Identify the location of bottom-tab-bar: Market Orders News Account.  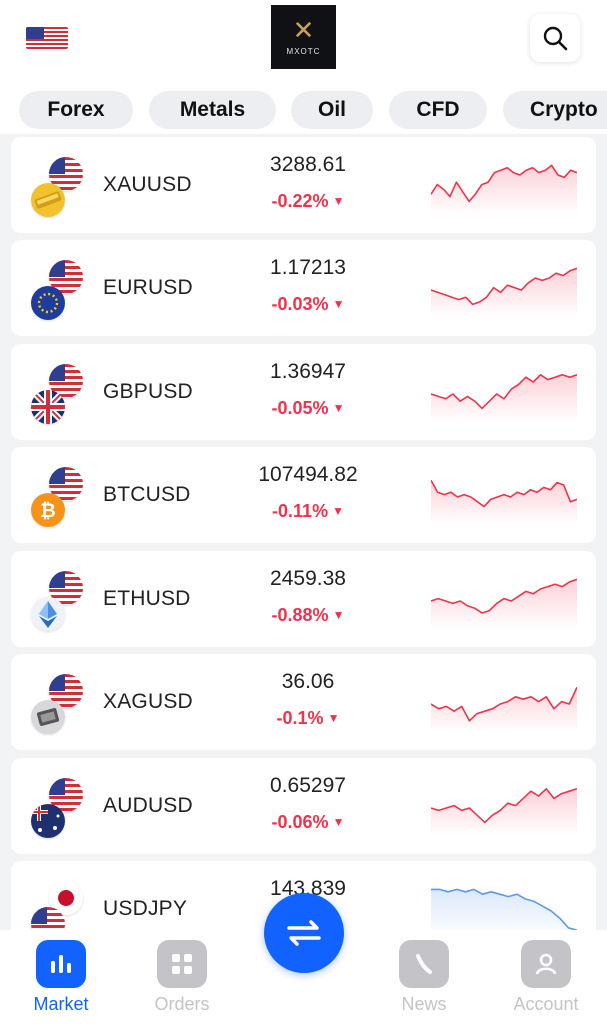
(303, 977).